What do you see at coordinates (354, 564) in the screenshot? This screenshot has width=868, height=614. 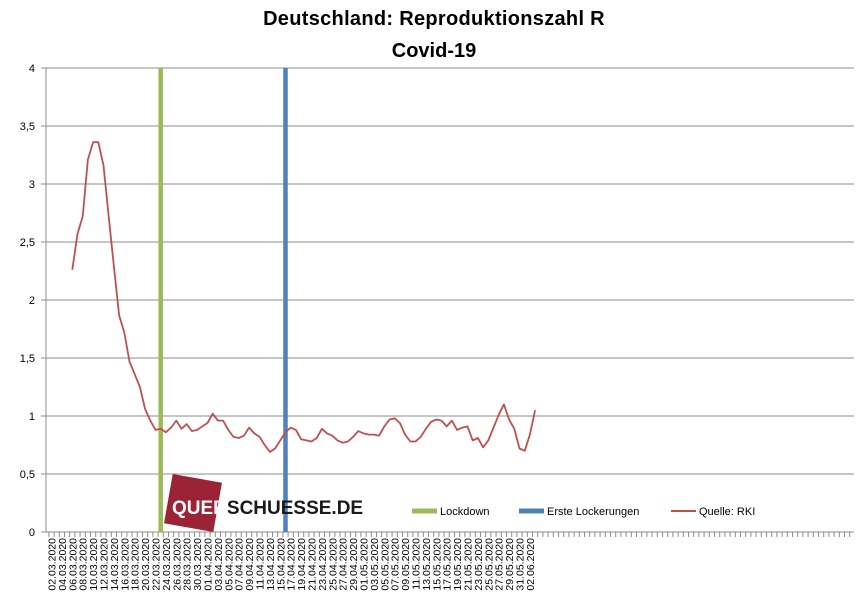 I see `x-tick-label: 29.04.2020` at bounding box center [354, 564].